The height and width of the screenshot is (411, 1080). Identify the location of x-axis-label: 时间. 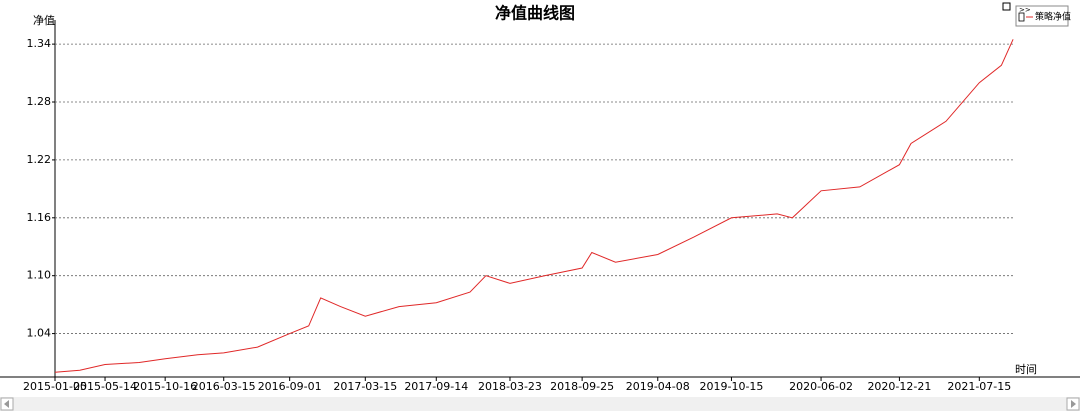
(1026, 369).